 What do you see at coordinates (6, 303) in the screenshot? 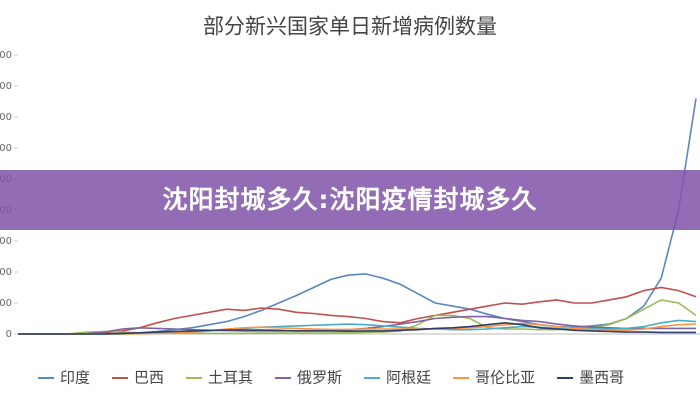
I see `y-tick-label: 50000` at bounding box center [6, 303].